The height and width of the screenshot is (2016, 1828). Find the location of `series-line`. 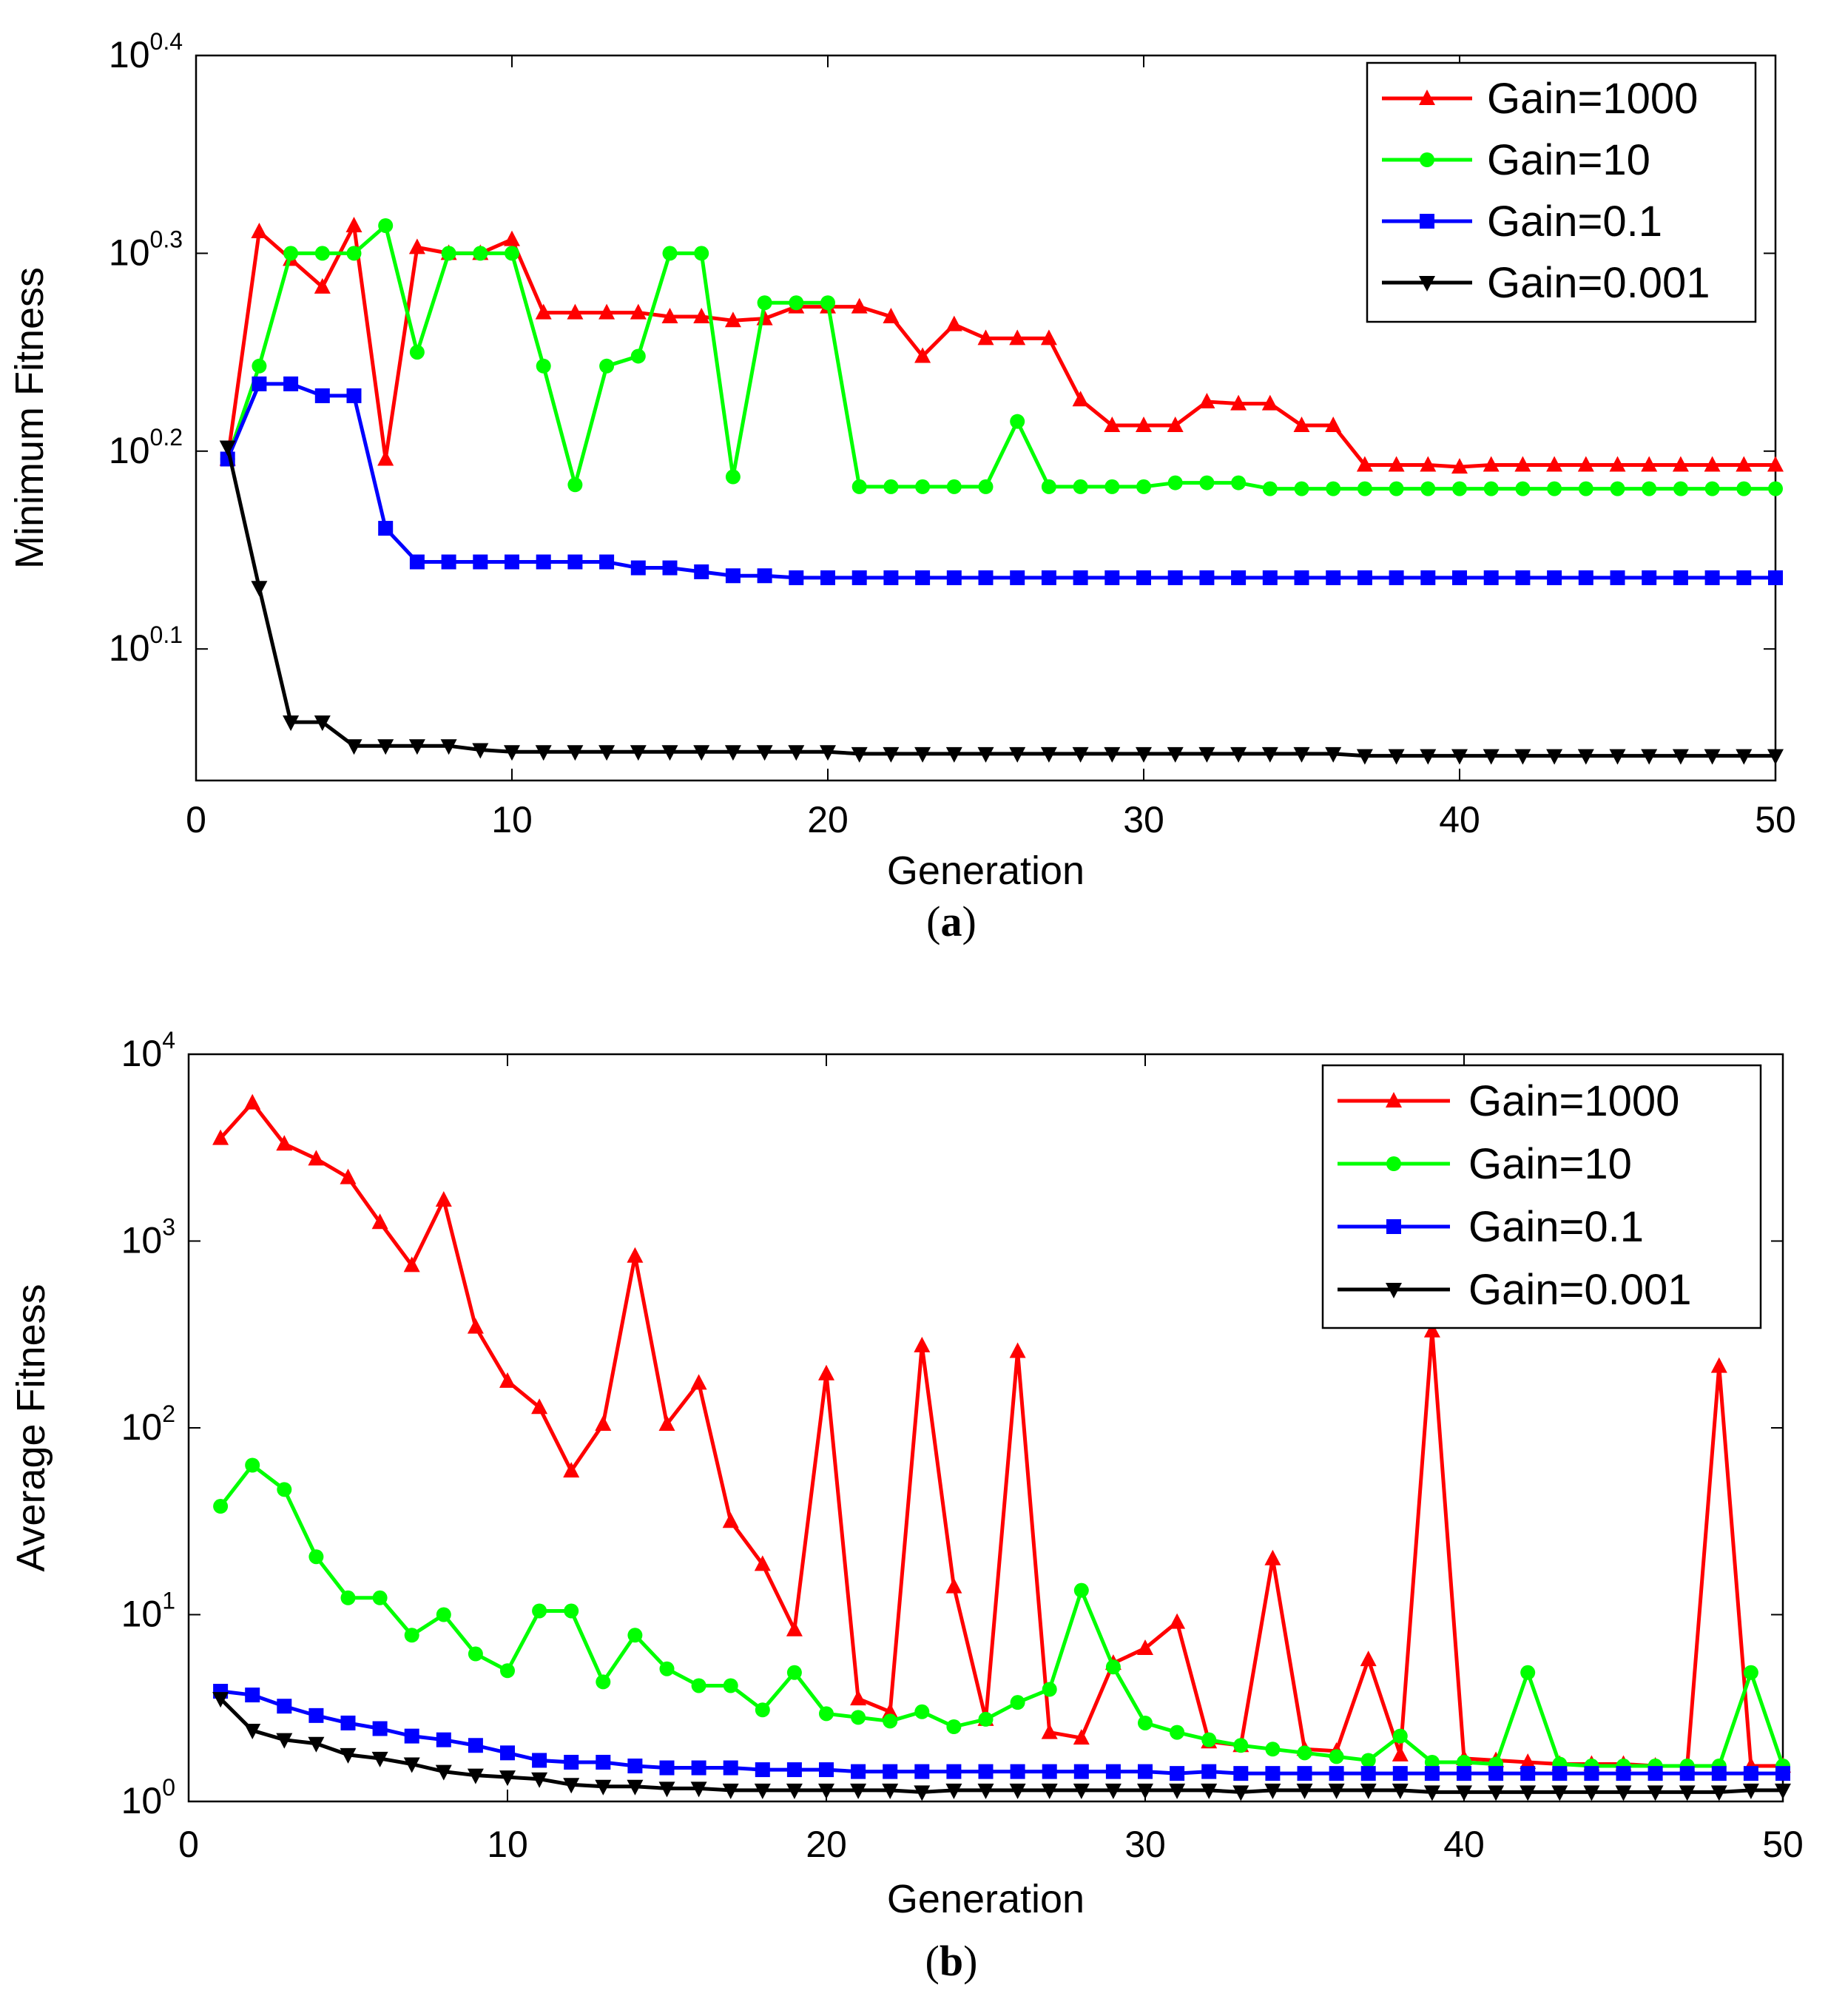

series-line is located at coordinates (1000, 602).